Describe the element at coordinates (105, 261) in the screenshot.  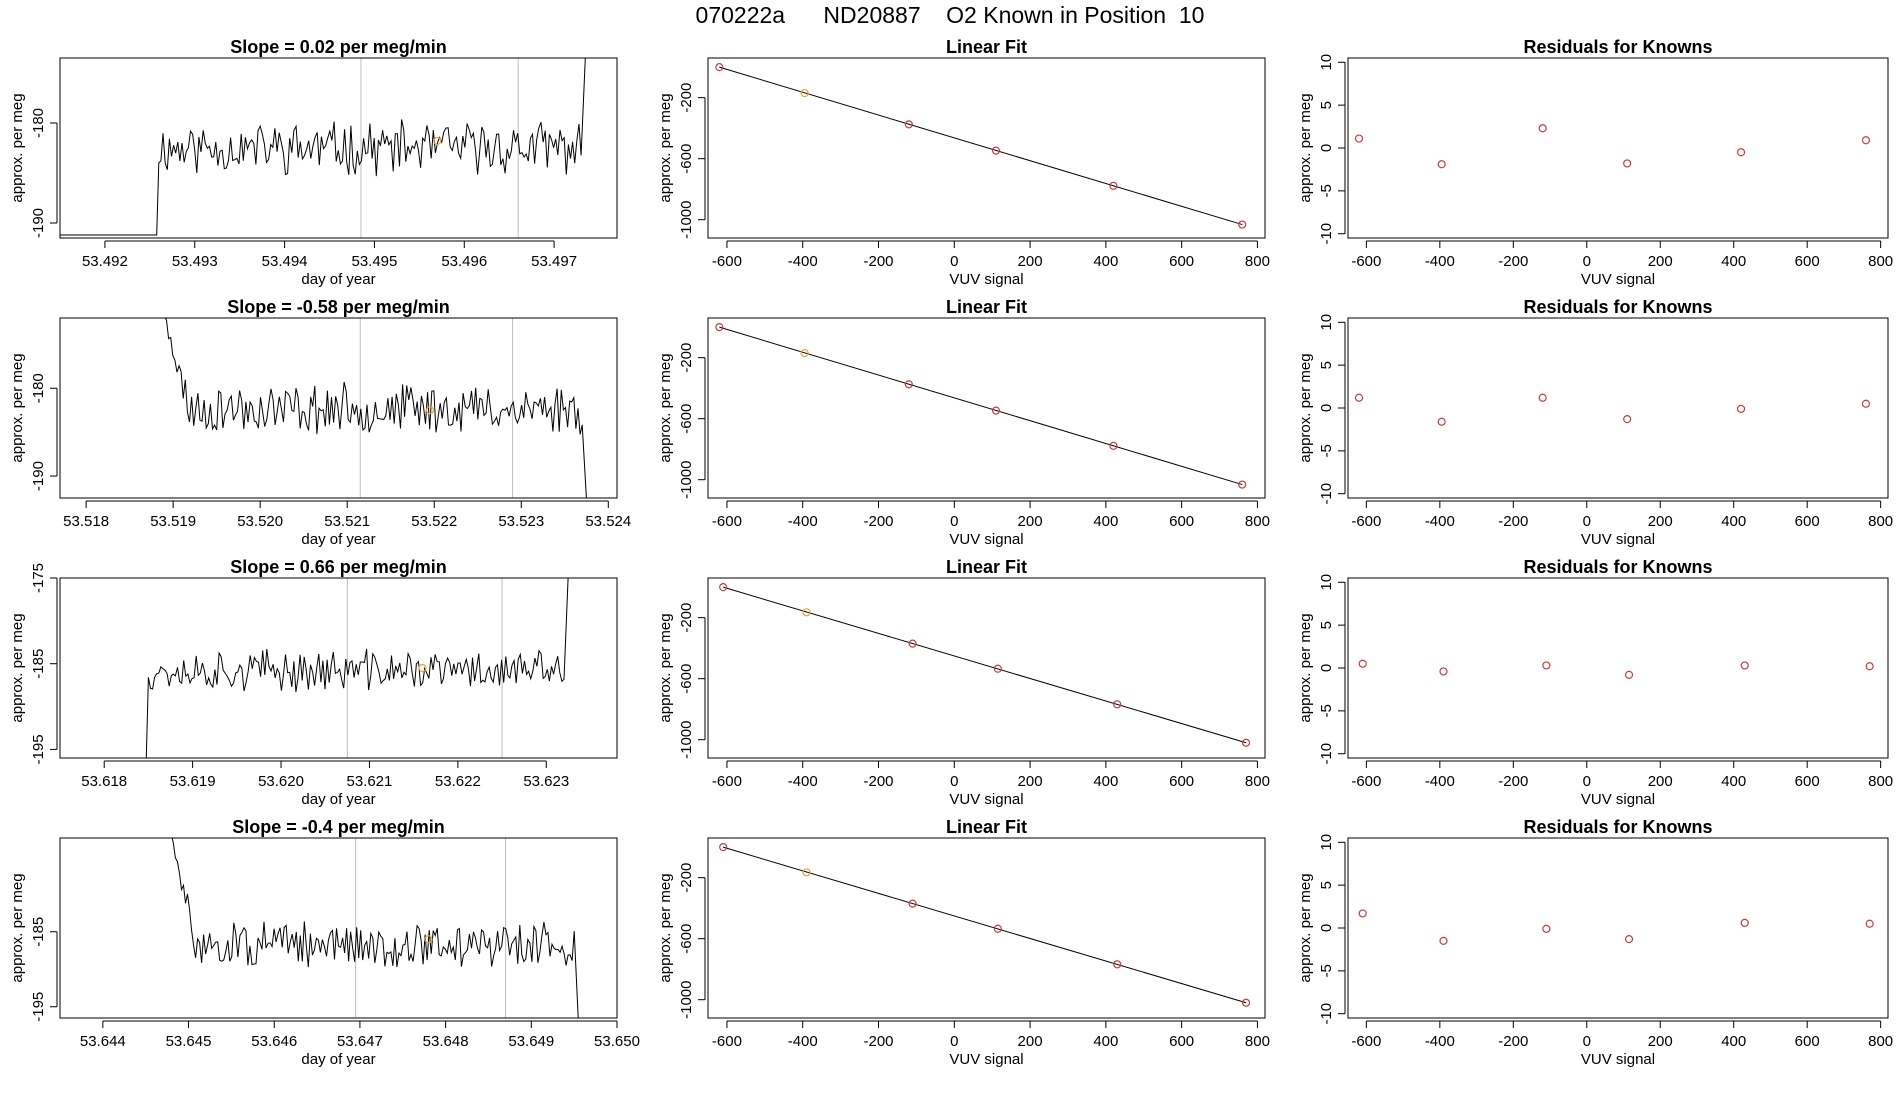
I see `x-tick-label: 53.492` at that location.